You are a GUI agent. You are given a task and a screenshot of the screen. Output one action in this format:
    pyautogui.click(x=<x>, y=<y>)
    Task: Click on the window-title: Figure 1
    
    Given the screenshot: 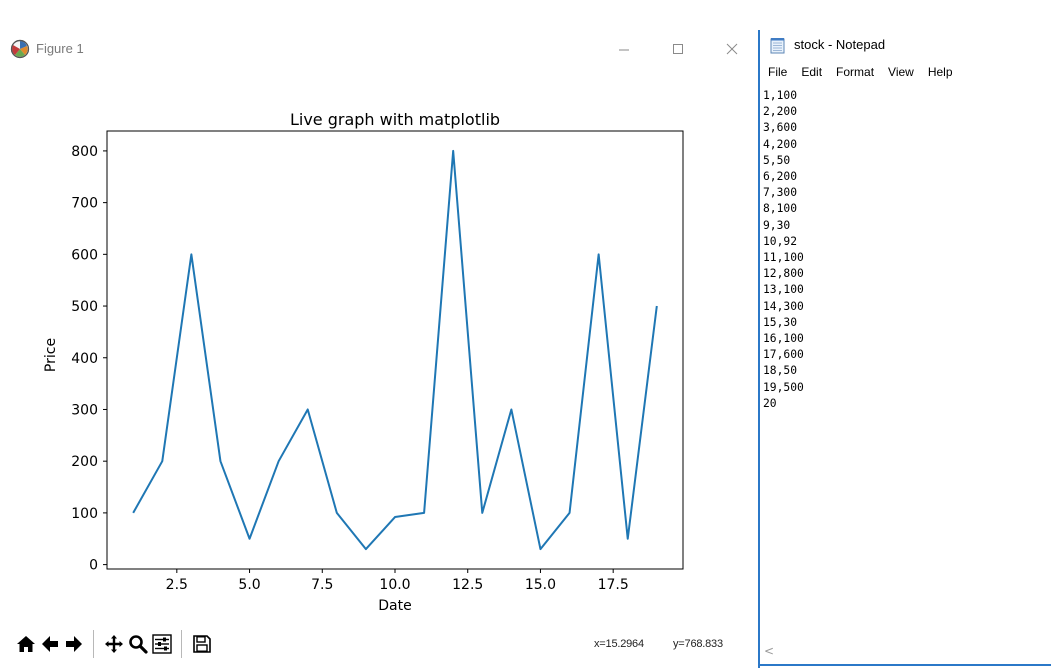 What is the action you would take?
    pyautogui.click(x=60, y=48)
    